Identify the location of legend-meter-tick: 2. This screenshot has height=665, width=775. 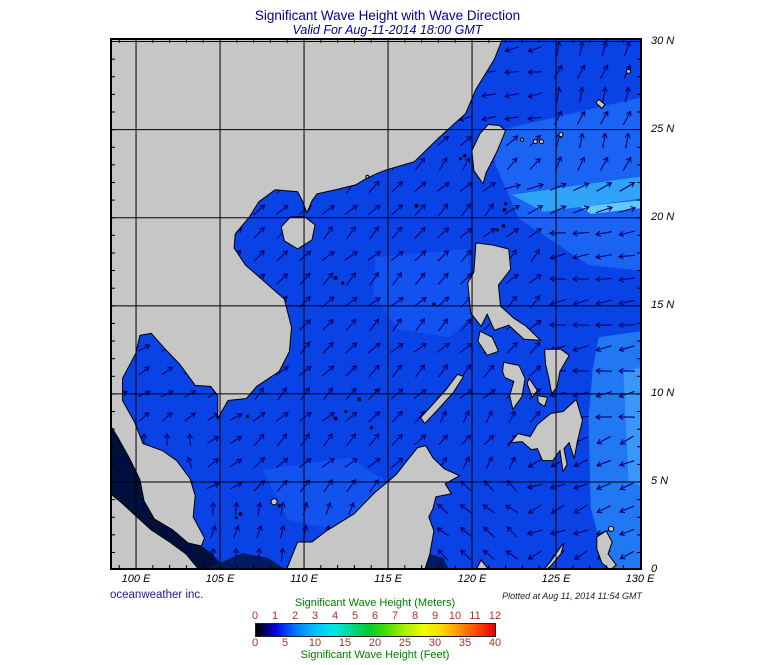
(295, 616).